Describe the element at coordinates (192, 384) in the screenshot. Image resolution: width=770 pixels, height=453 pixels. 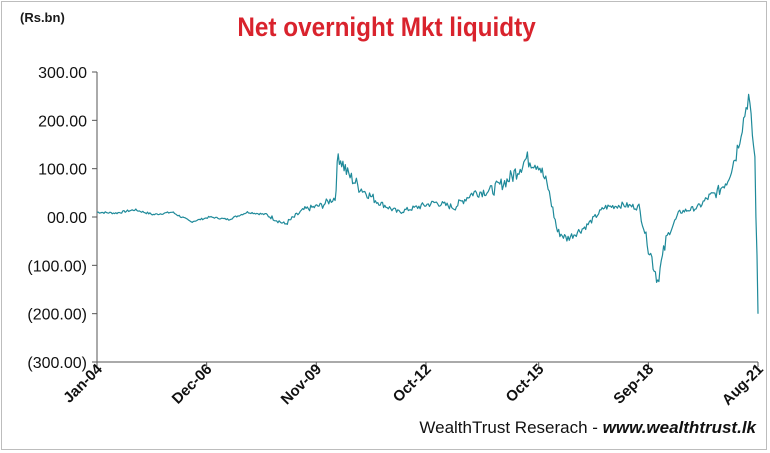
I see `x-tick-label: Dec-06` at that location.